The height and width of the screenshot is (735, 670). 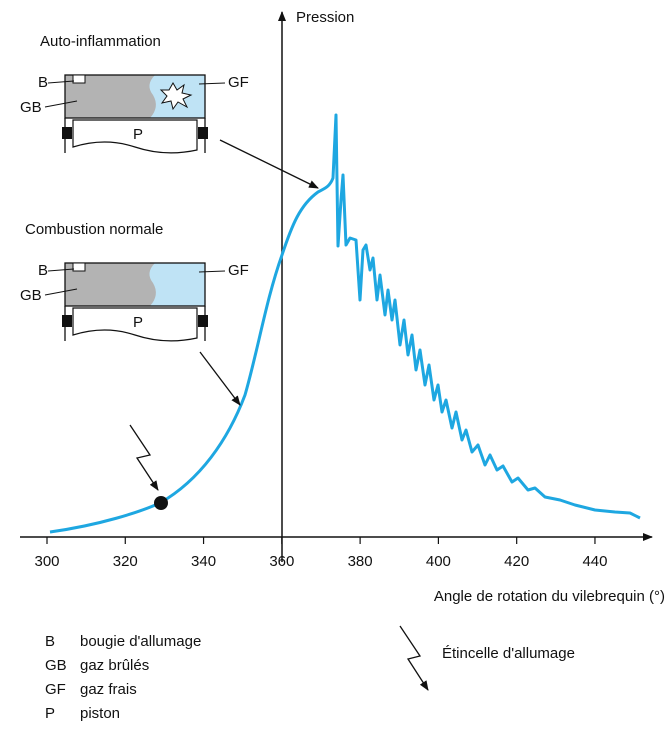 What do you see at coordinates (55, 689) in the screenshot?
I see `legend-abbr: GF` at bounding box center [55, 689].